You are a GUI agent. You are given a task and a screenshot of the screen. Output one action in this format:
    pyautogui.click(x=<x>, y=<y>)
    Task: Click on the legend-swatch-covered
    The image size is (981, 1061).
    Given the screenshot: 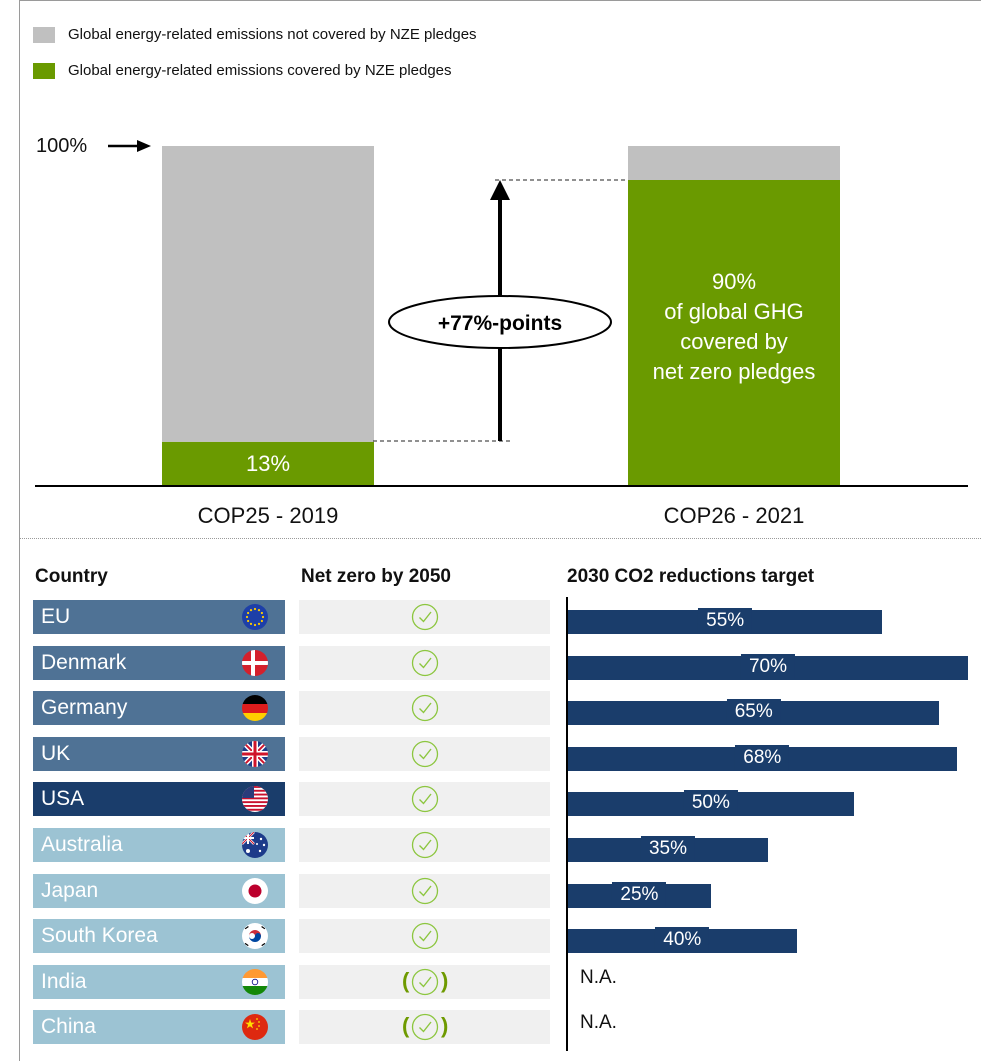 What is the action you would take?
    pyautogui.click(x=44, y=71)
    